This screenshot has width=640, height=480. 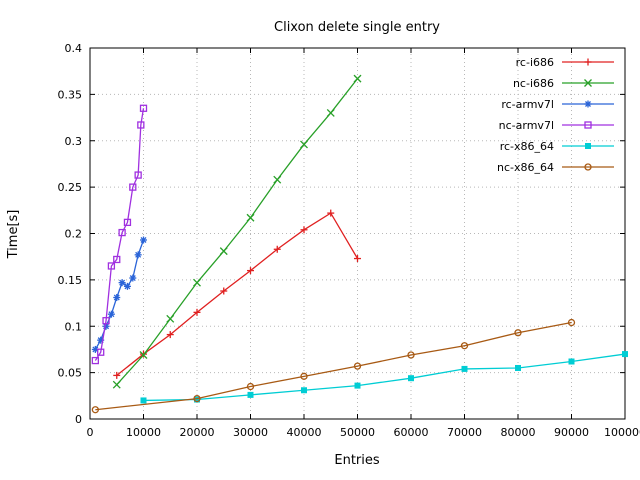 What do you see at coordinates (70, 94) in the screenshot?
I see `y-tick-label: 0.35` at bounding box center [70, 94].